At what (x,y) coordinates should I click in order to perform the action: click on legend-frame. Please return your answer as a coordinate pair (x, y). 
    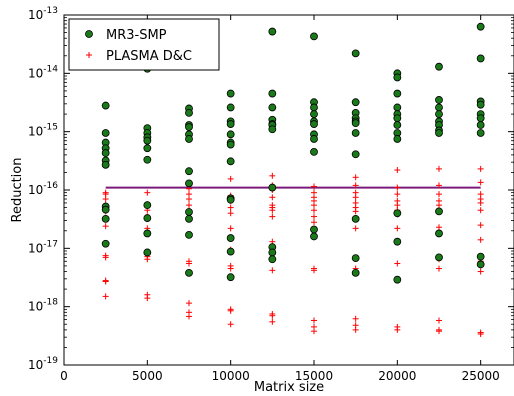
    Looking at the image, I should click on (144, 44).